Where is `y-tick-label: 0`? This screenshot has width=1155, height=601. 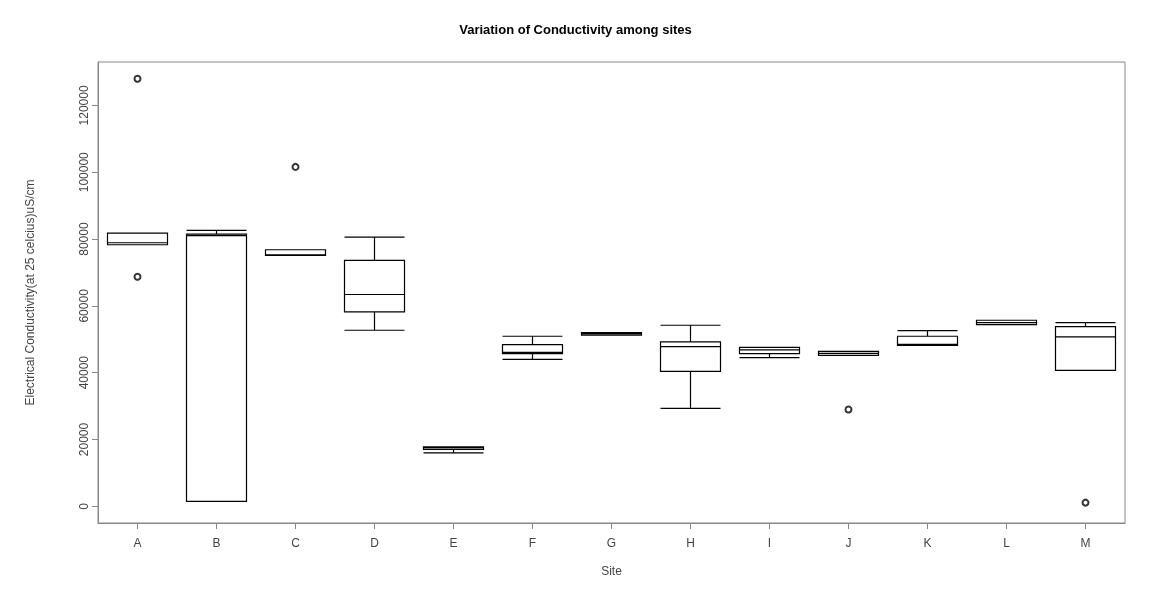 y-tick-label: 0 is located at coordinates (84, 506).